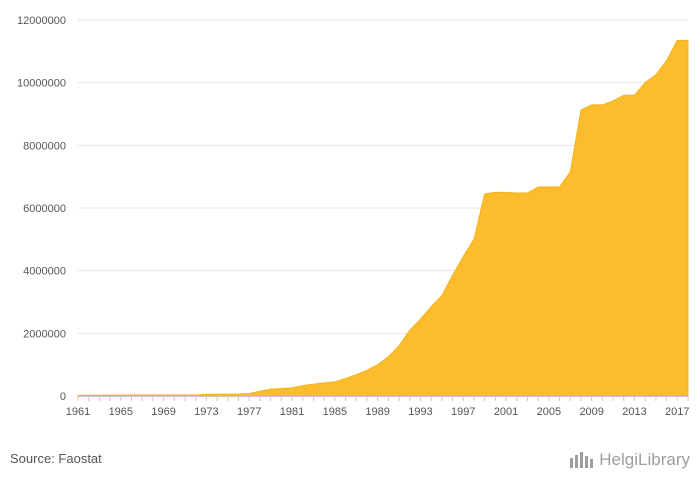 The image size is (700, 483). I want to click on x-tick-label: 1977, so click(249, 412).